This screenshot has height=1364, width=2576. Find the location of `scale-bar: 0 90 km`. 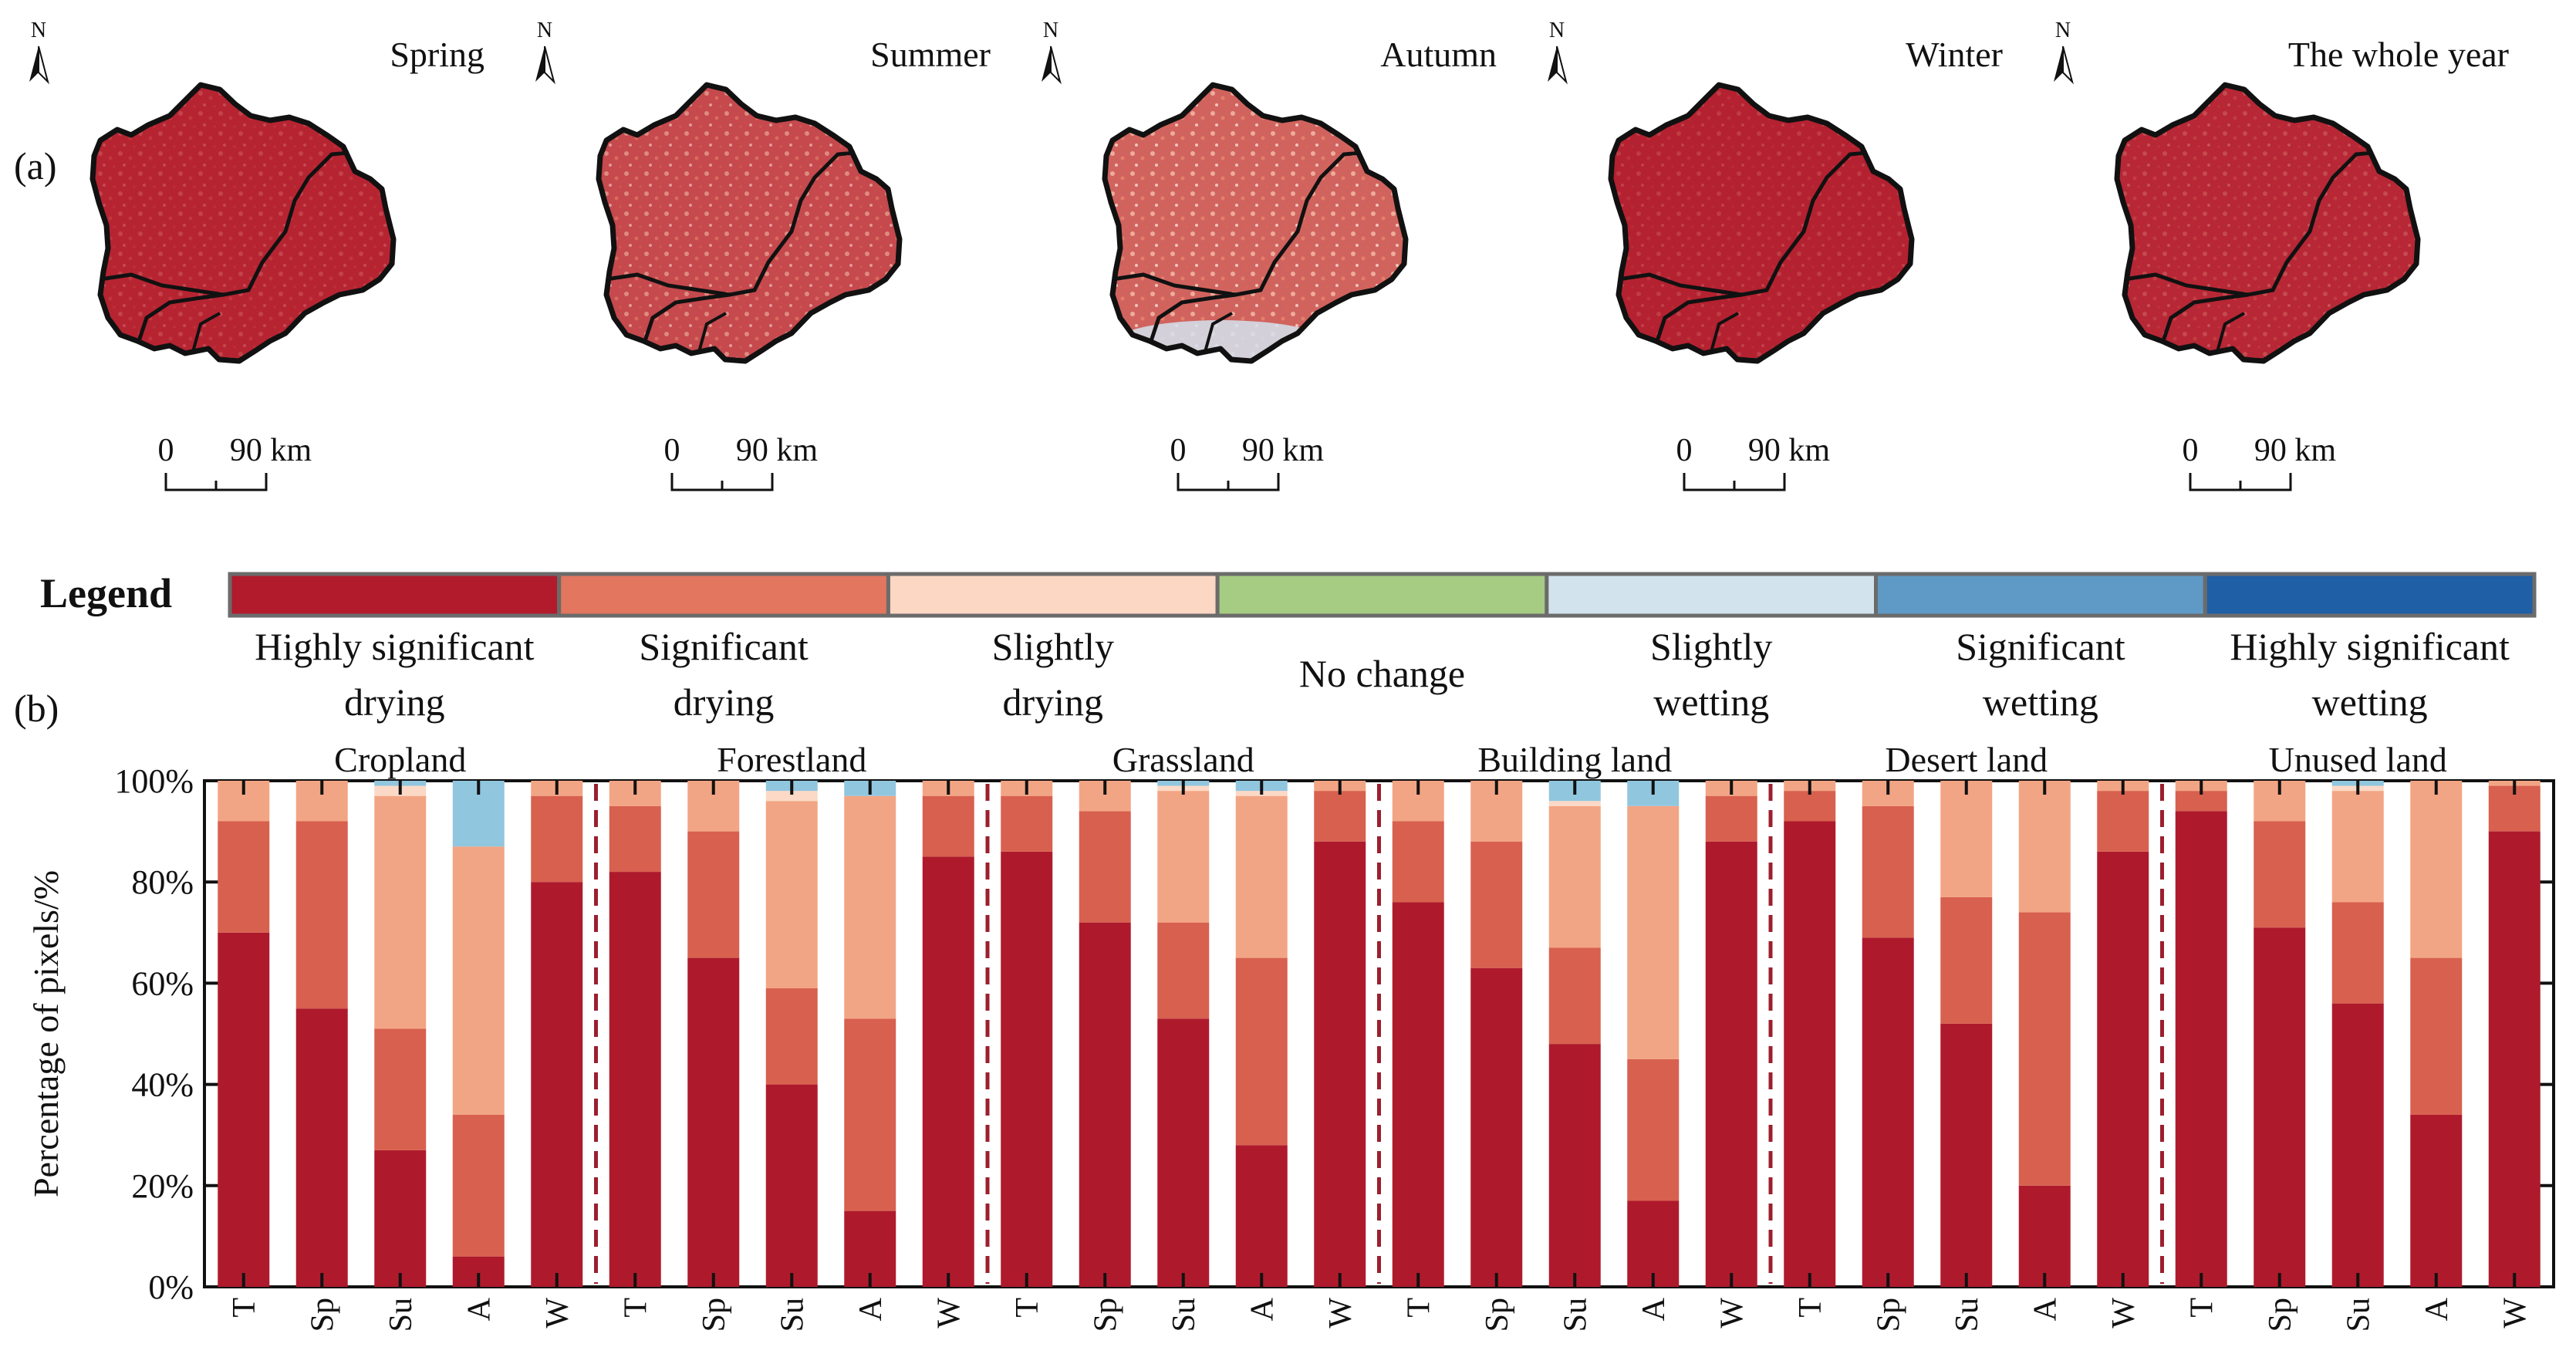

scale-bar: 0 90 km is located at coordinates (1247, 462).